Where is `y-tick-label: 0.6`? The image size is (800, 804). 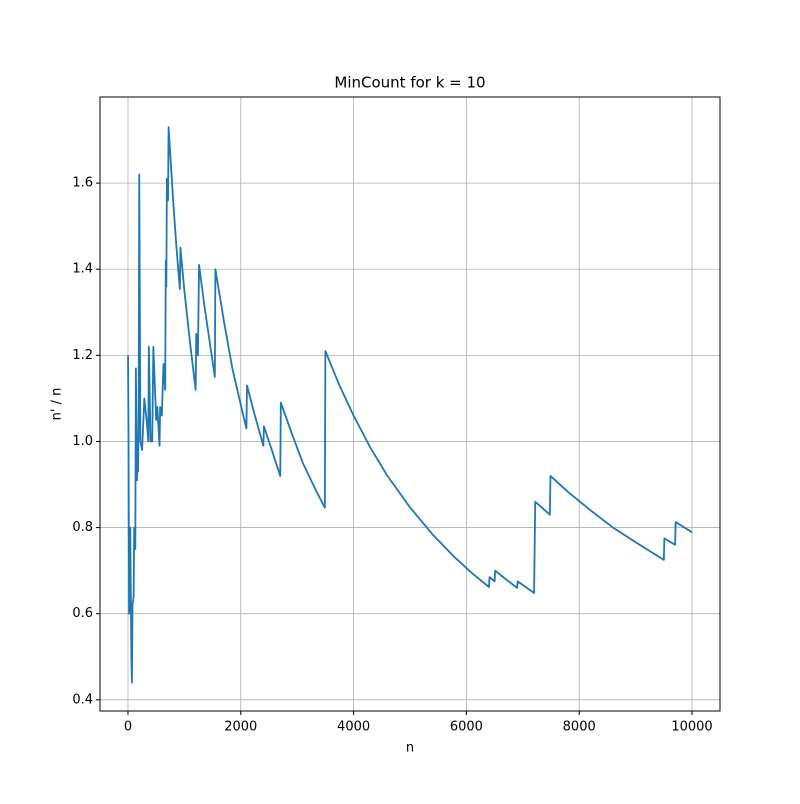 y-tick-label: 0.6 is located at coordinates (82, 613).